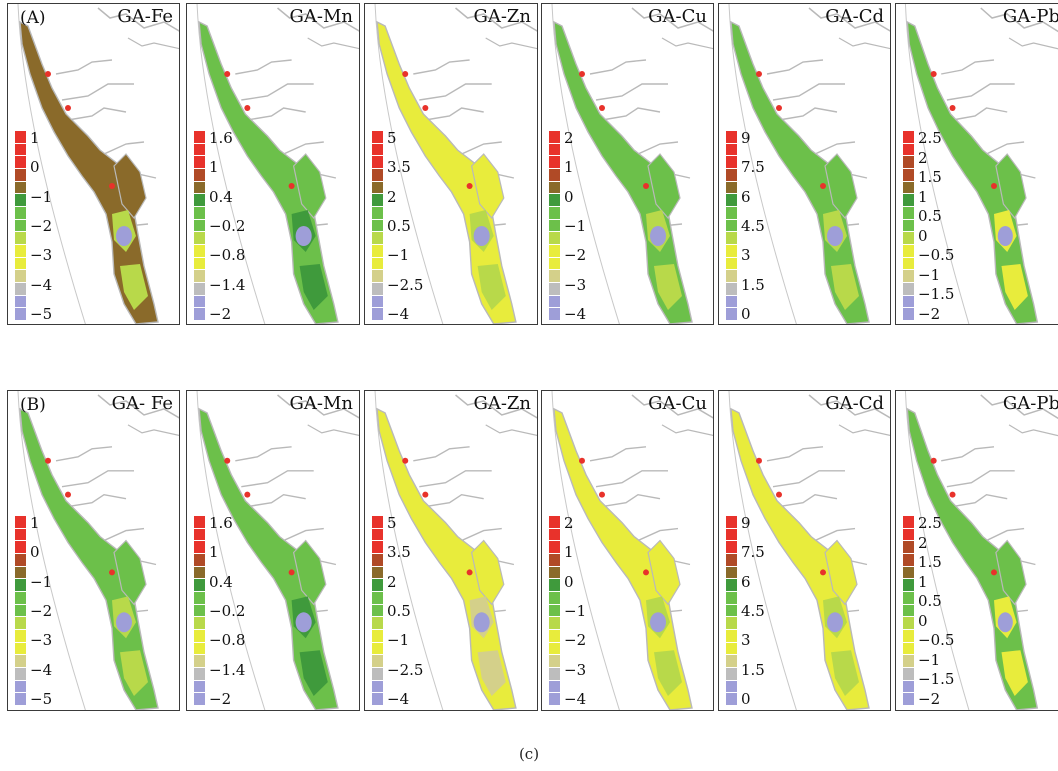 The image size is (1058, 771). Describe the element at coordinates (392, 523) in the screenshot. I see `legend-tick-label: 5` at that location.